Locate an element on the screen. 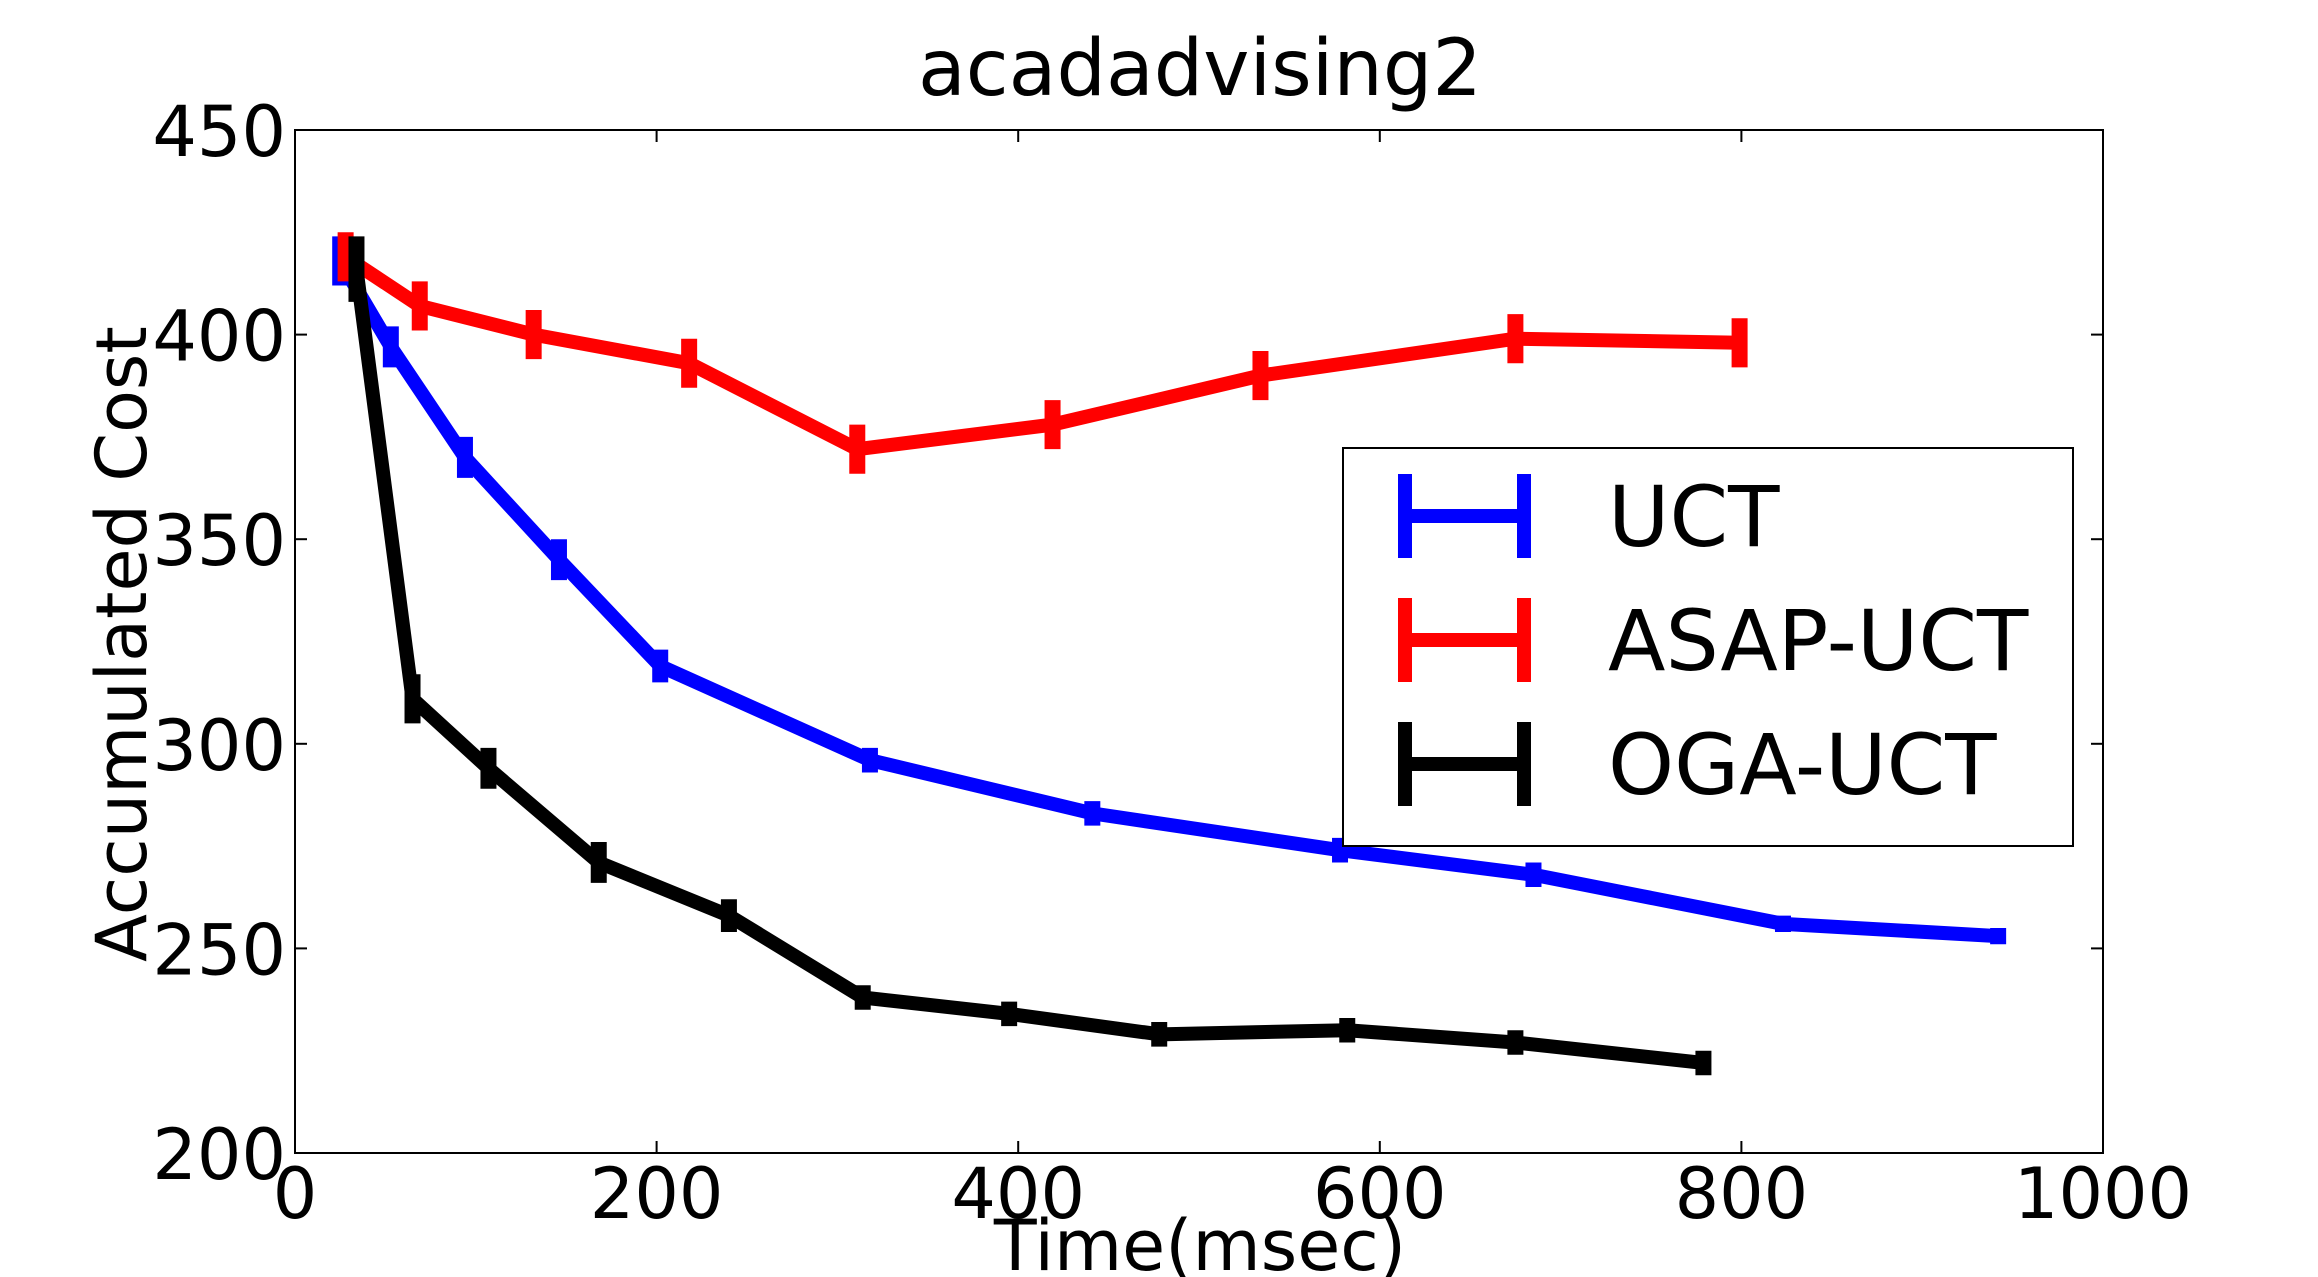 Image resolution: width=2318 pixels, height=1277 pixels. y-axis-label: Accumulated Cost is located at coordinates (122, 644).